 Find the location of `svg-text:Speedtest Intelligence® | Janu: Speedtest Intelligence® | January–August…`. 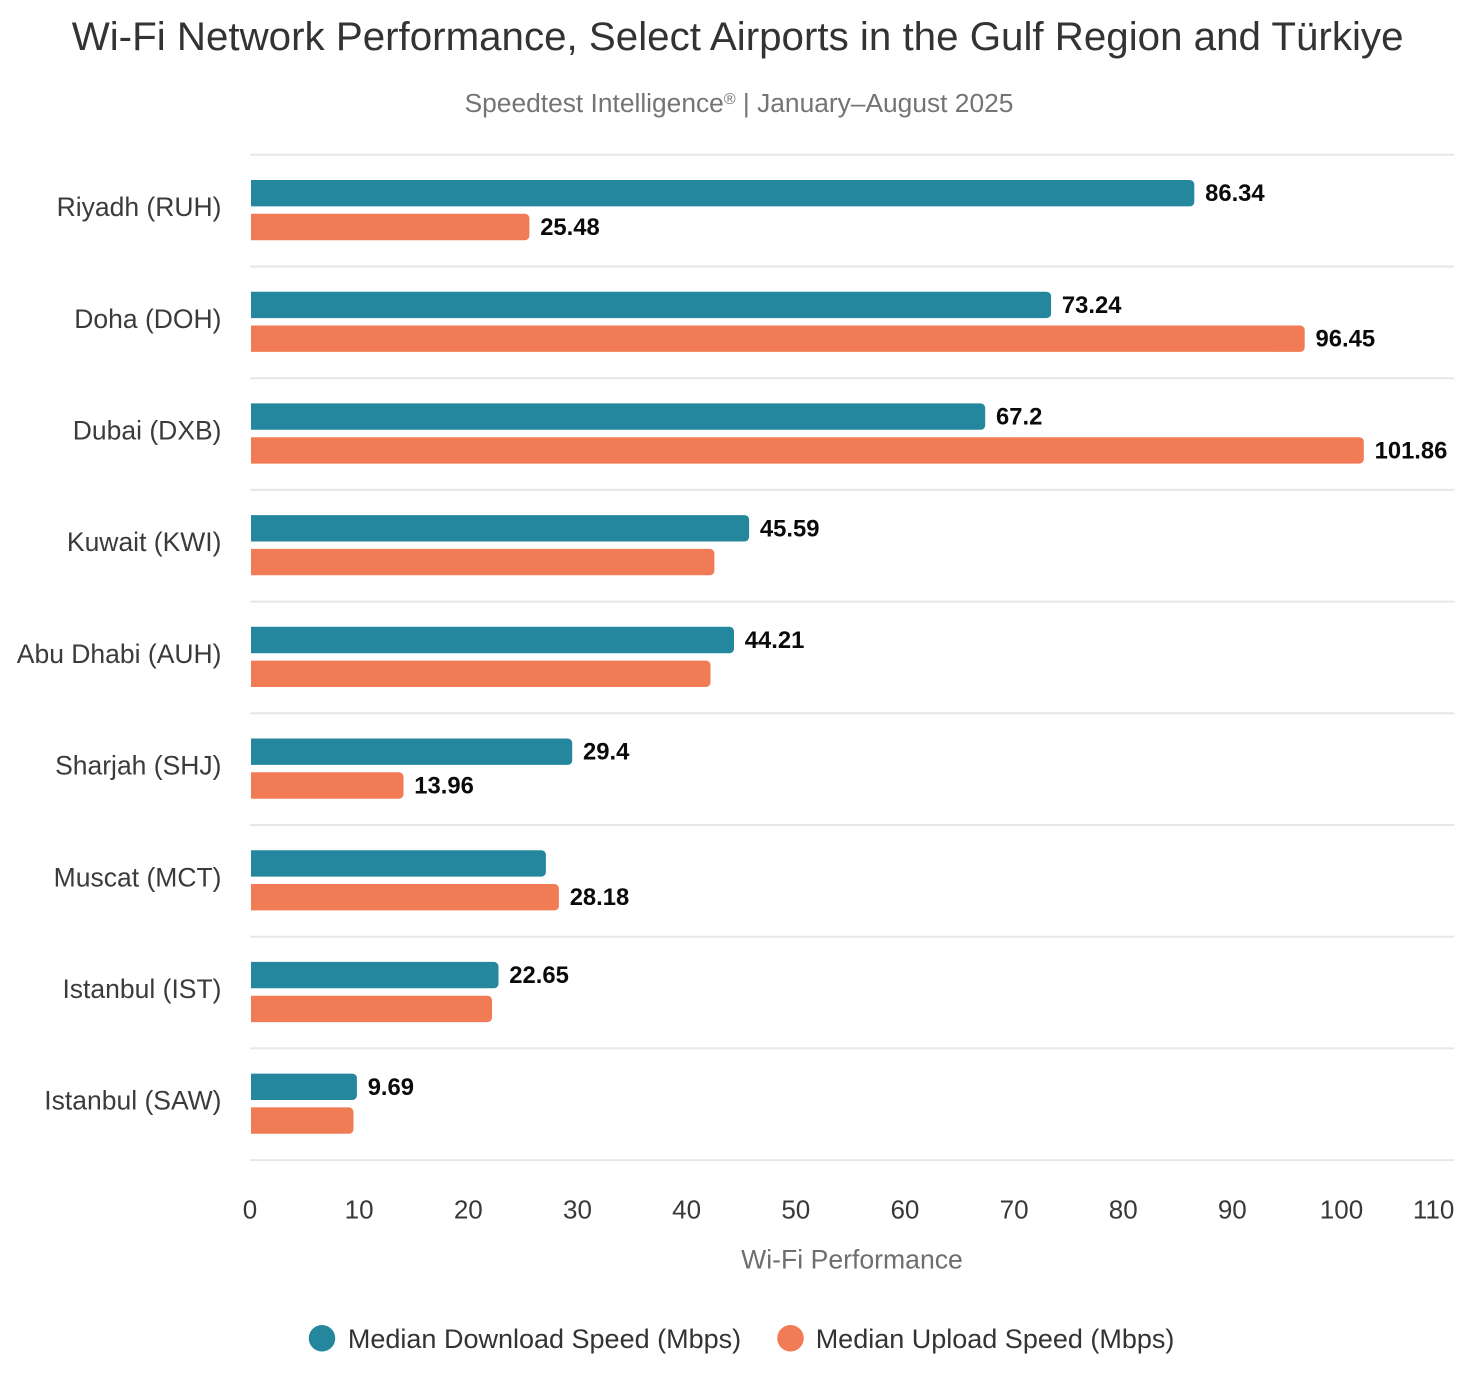

svg-text:Speedtest Intelligence® | Janu: Speedtest Intelligence® | January–August… is located at coordinates (739, 103).